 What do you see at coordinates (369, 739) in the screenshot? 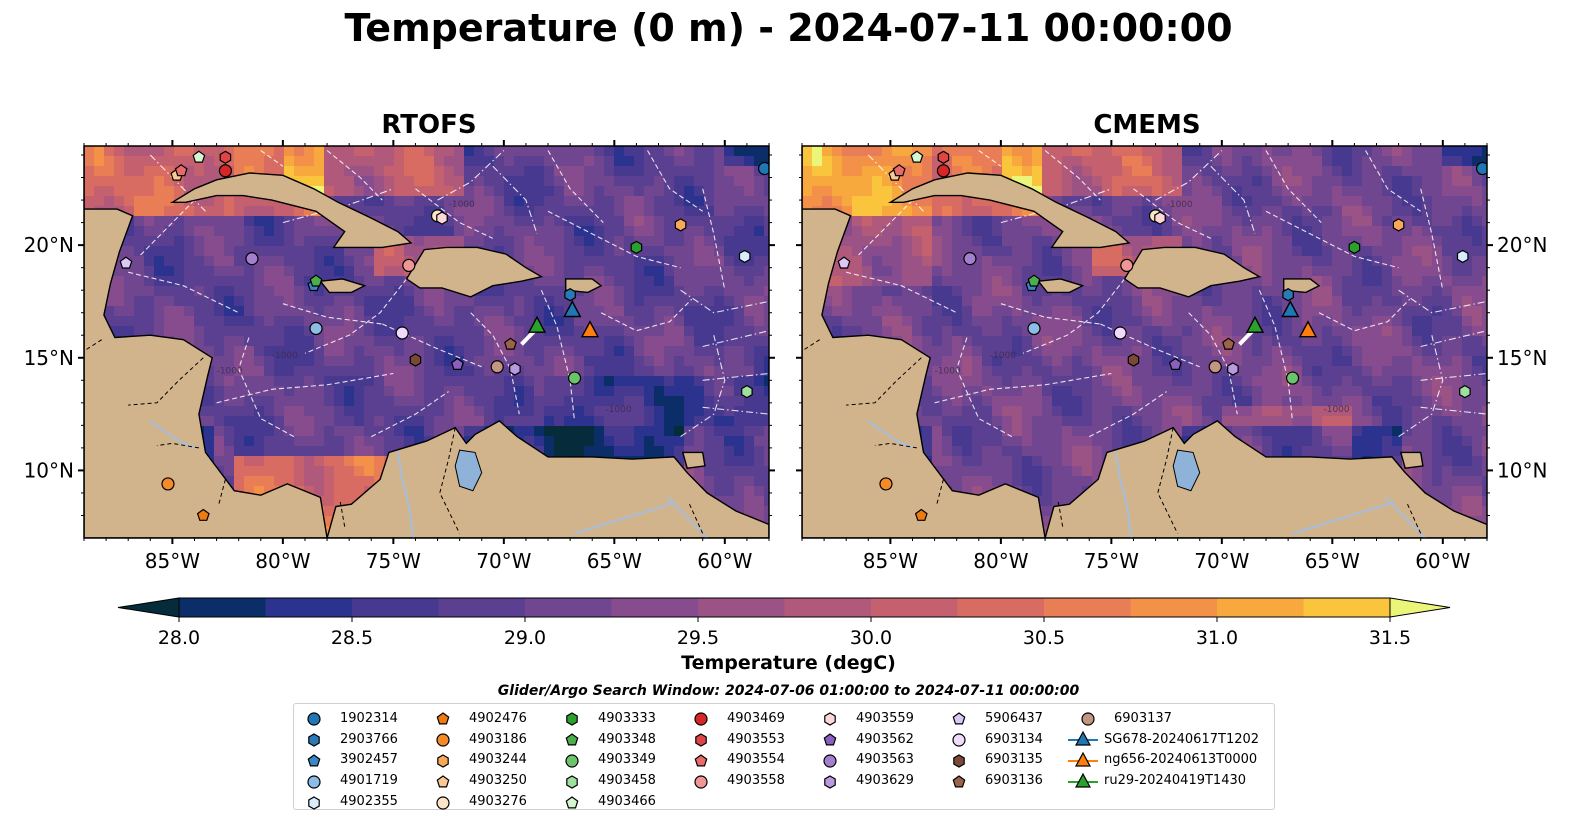
I see `legend-label: 2903766` at bounding box center [369, 739].